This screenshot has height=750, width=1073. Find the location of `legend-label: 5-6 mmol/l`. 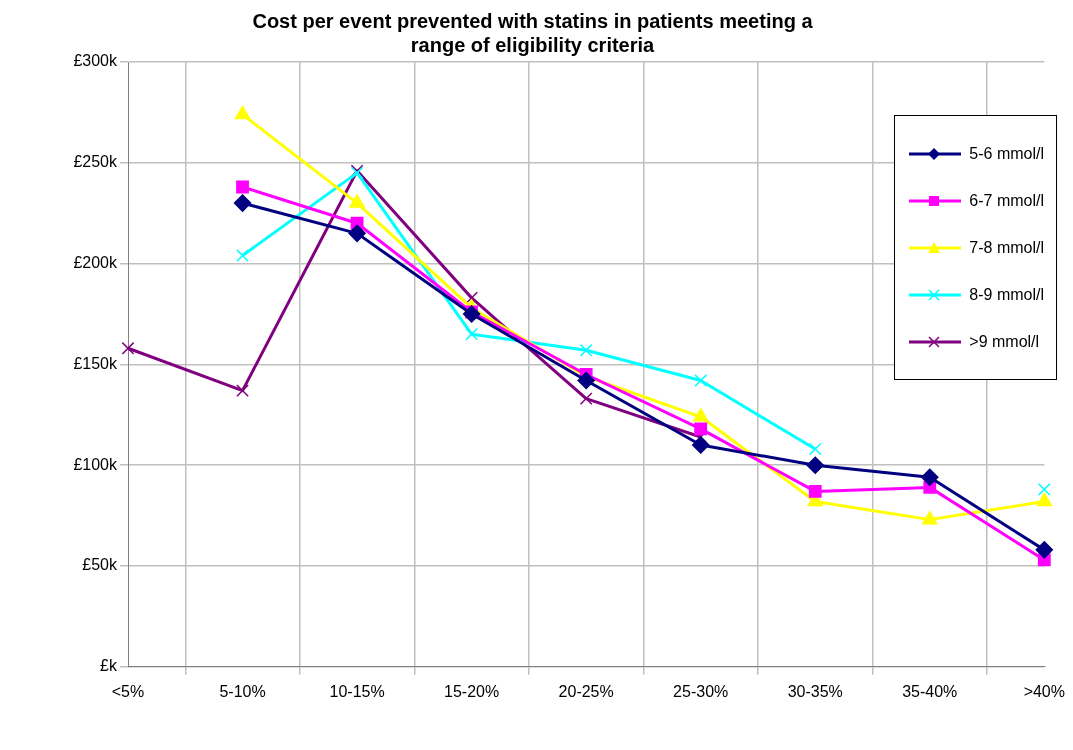

legend-label: 5-6 mmol/l is located at coordinates (1006, 153).